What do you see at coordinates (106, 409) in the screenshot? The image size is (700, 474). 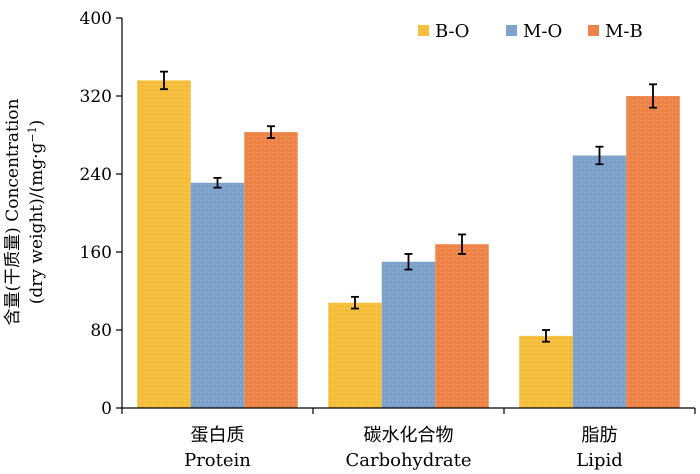 I see `y-tick-label-0: 0` at bounding box center [106, 409].